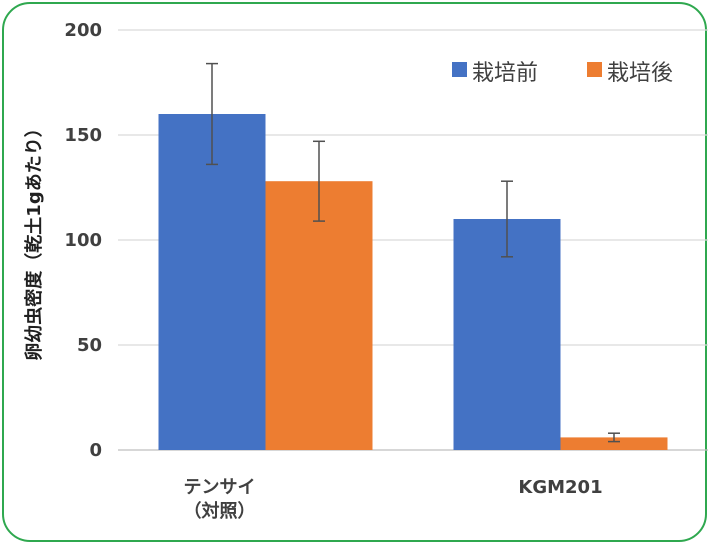 Image resolution: width=713 pixels, height=542 pixels. Describe the element at coordinates (220, 487) in the screenshot. I see `x-category-label: テンサイ` at that location.